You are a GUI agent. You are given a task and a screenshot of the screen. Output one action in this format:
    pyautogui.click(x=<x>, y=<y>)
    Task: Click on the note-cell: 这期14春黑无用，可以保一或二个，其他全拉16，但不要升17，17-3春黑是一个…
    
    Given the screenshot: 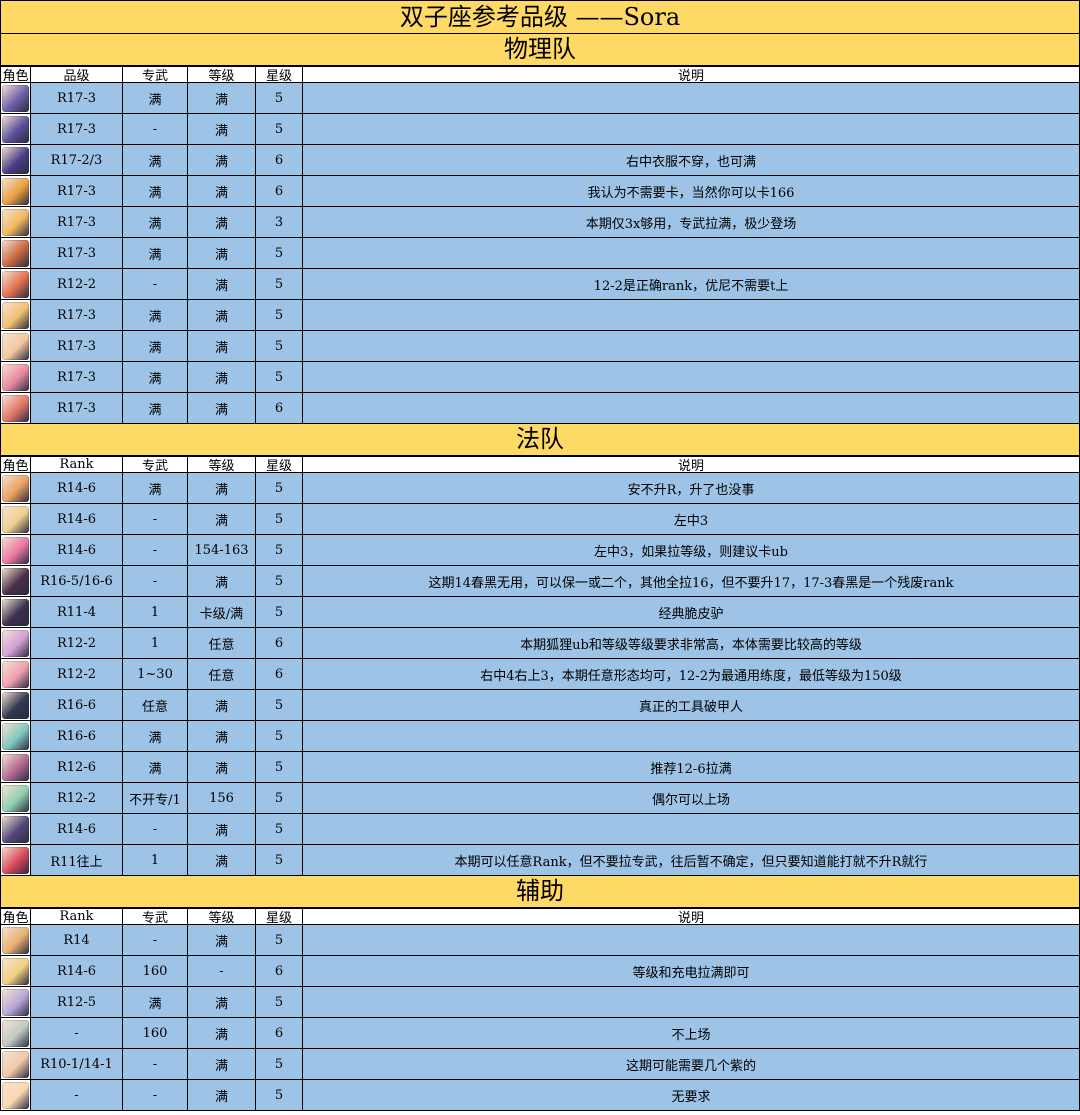 What is the action you would take?
    pyautogui.click(x=691, y=581)
    